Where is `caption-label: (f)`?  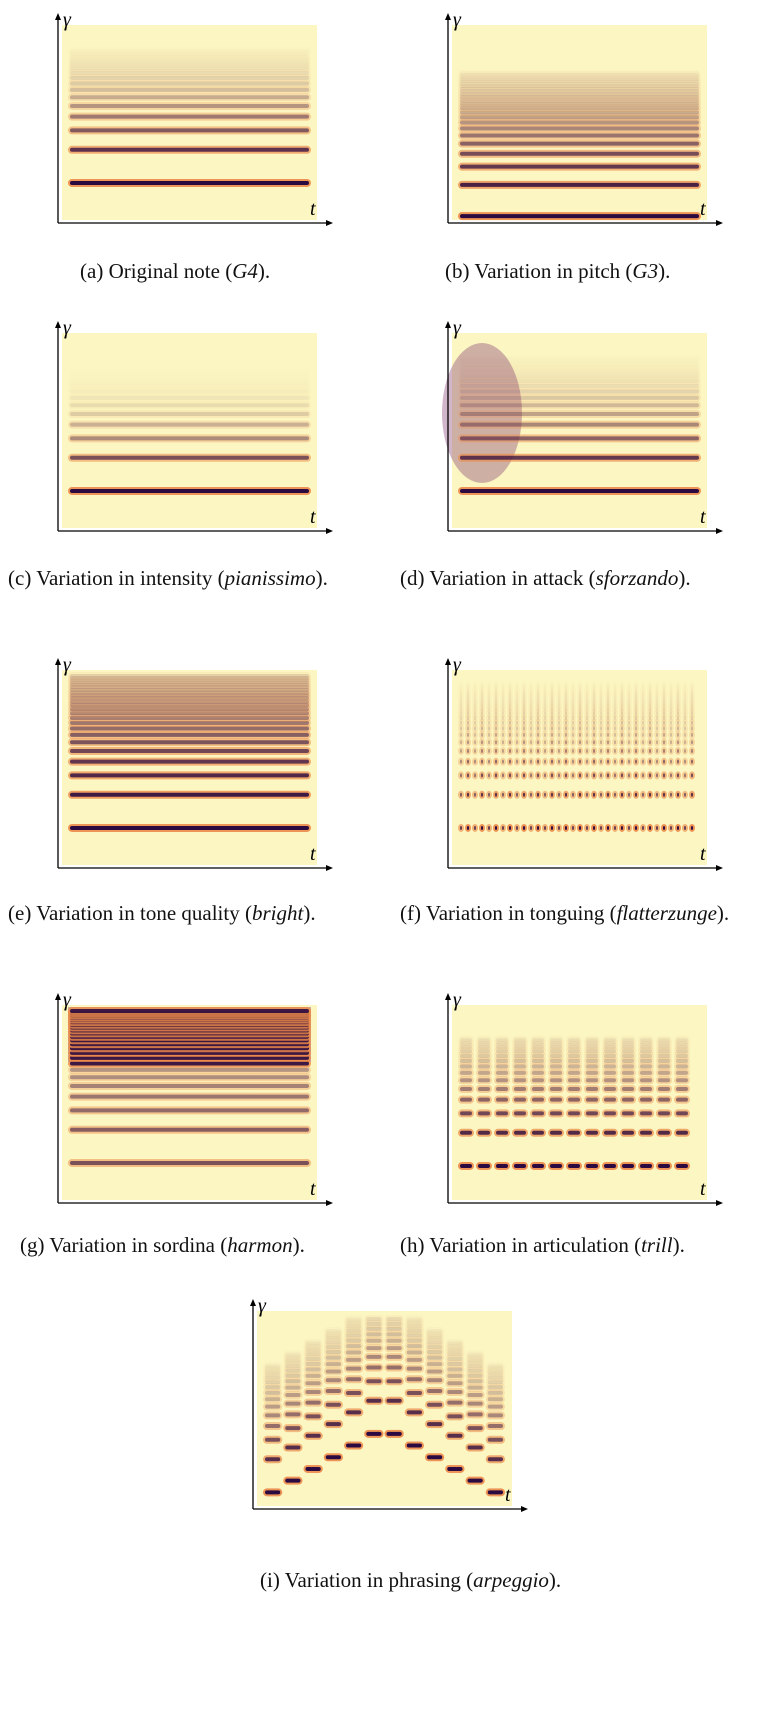
caption-label: (f) is located at coordinates (410, 913).